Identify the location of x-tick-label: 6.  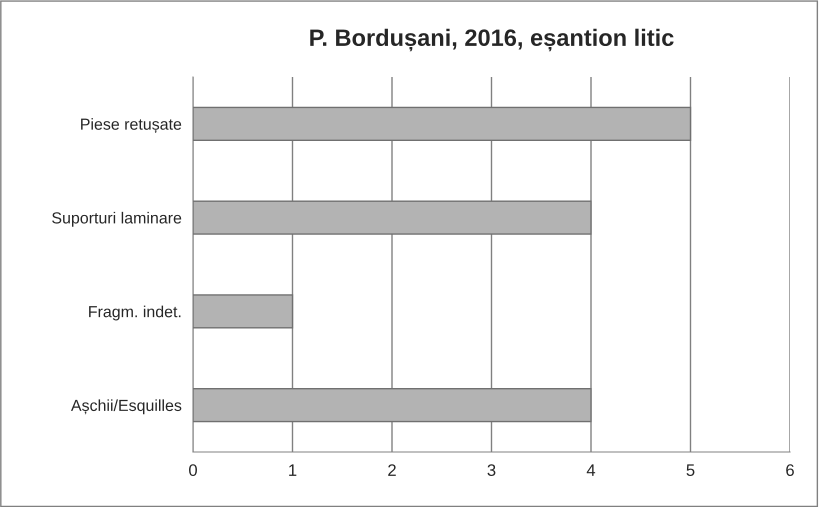
(790, 470).